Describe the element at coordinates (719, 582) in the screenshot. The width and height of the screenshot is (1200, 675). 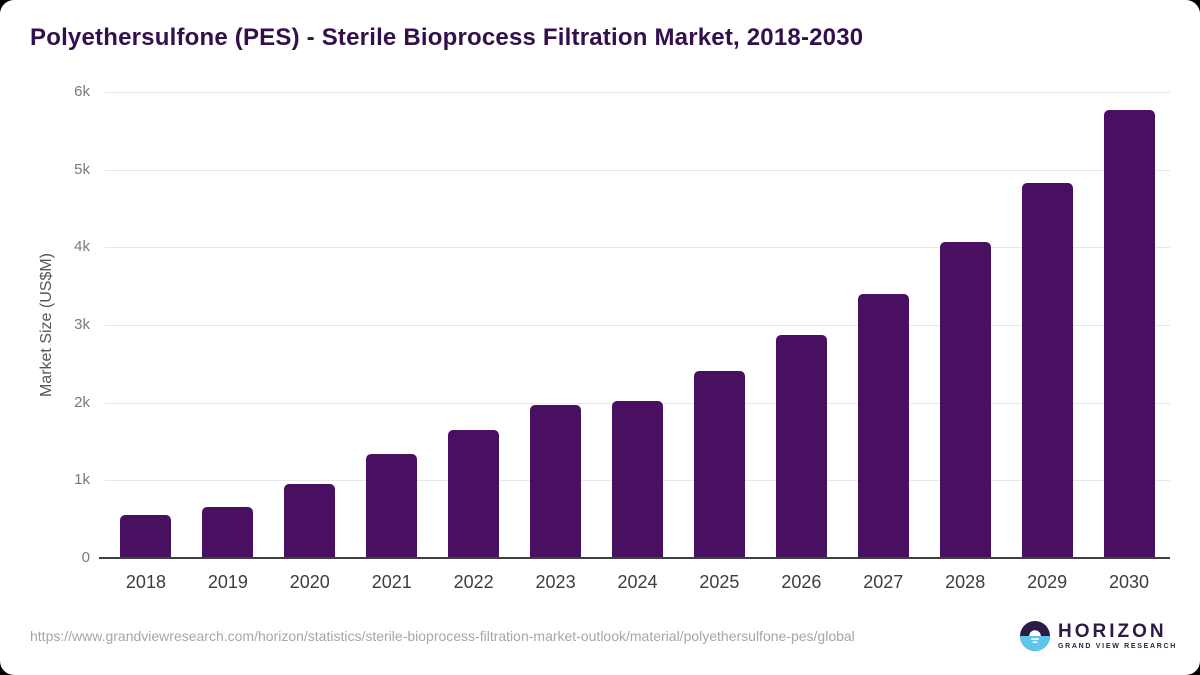
I see `x-tick-2025: 2025` at that location.